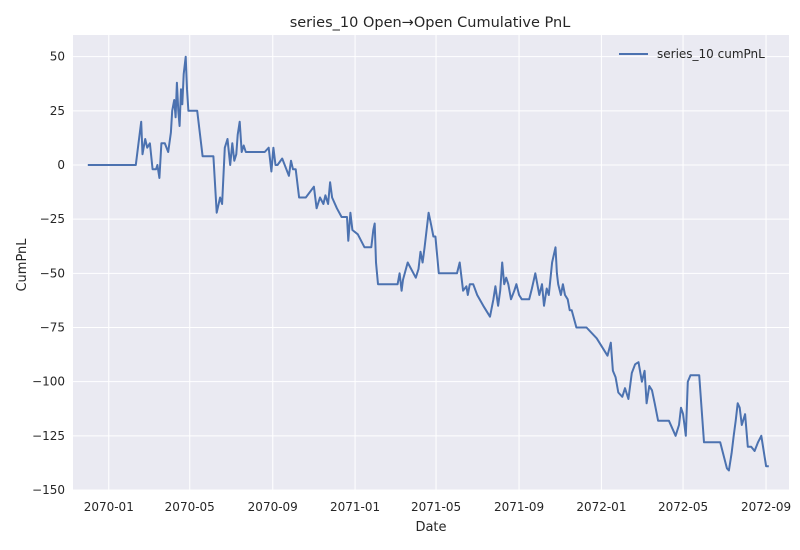  What do you see at coordinates (683, 507) in the screenshot?
I see `x-tick-label: 2072-05` at bounding box center [683, 507].